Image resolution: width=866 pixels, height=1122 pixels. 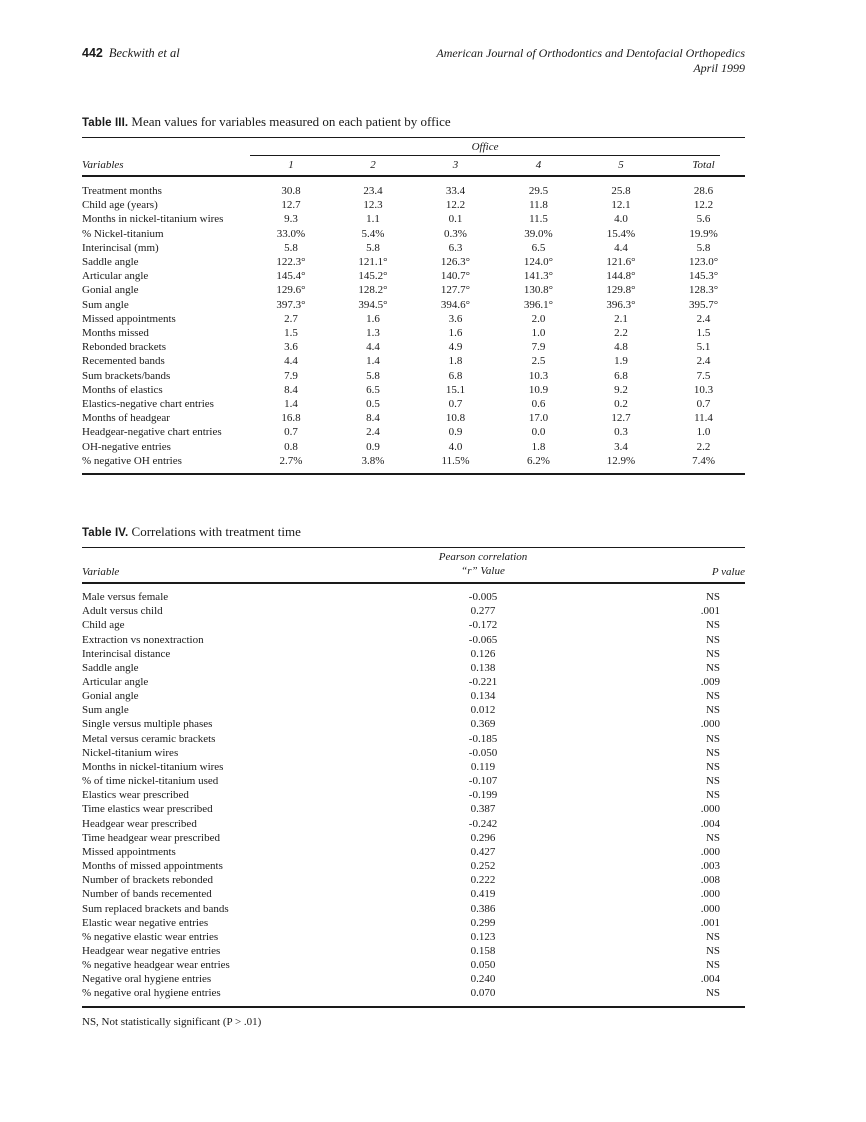 What do you see at coordinates (455, 389) in the screenshot?
I see `row-value: 15.1` at bounding box center [455, 389].